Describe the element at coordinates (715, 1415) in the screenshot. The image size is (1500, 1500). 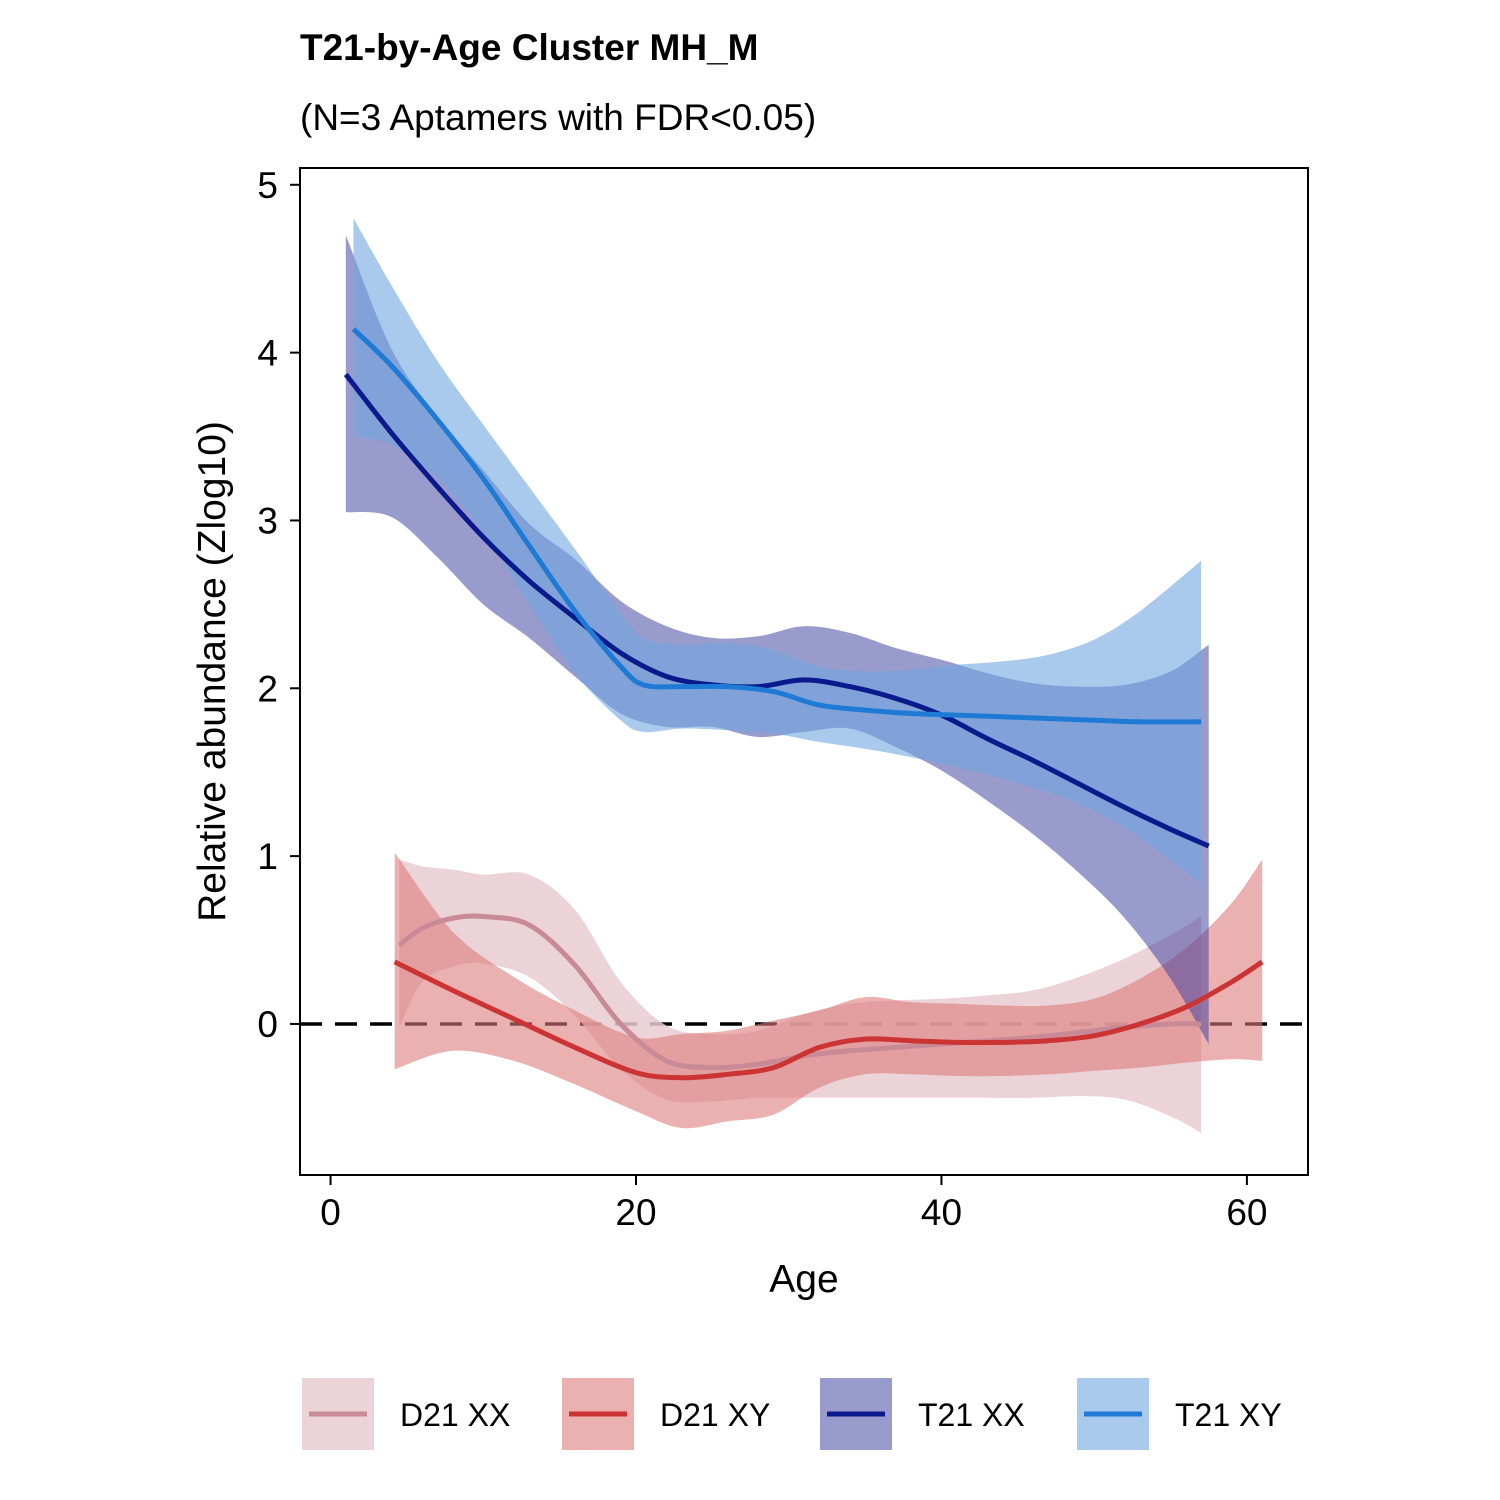
I see `legend-label: D21 XY` at that location.